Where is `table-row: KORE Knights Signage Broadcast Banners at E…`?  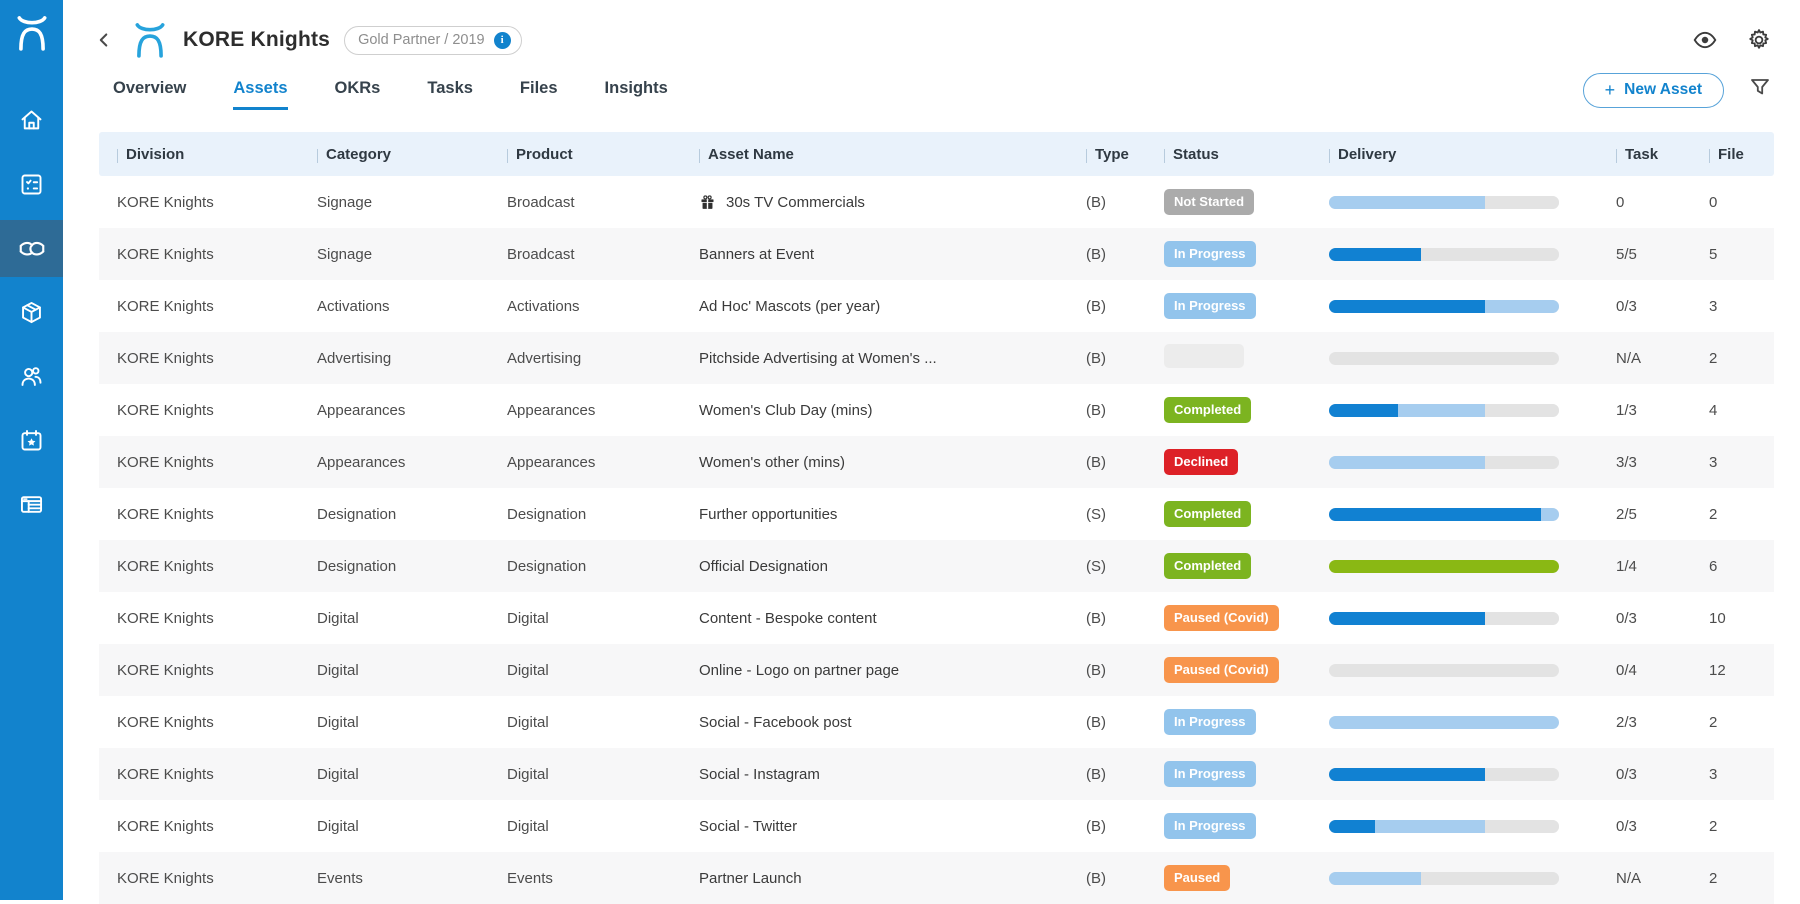 table-row: KORE Knights Signage Broadcast Banners at E… is located at coordinates (936, 254).